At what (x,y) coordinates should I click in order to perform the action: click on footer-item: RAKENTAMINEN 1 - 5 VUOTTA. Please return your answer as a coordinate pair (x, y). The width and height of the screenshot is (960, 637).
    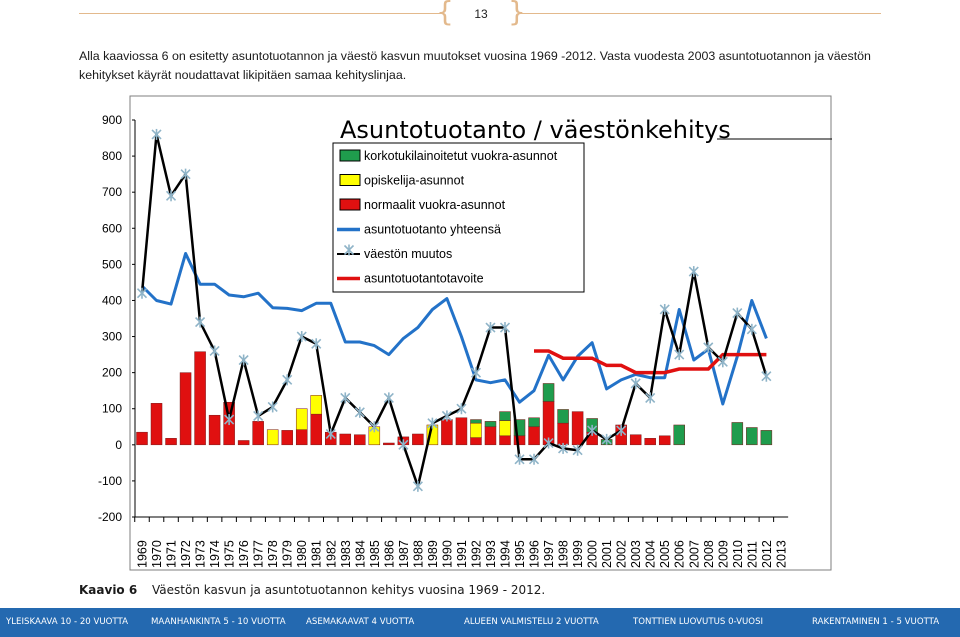
    Looking at the image, I should click on (876, 622).